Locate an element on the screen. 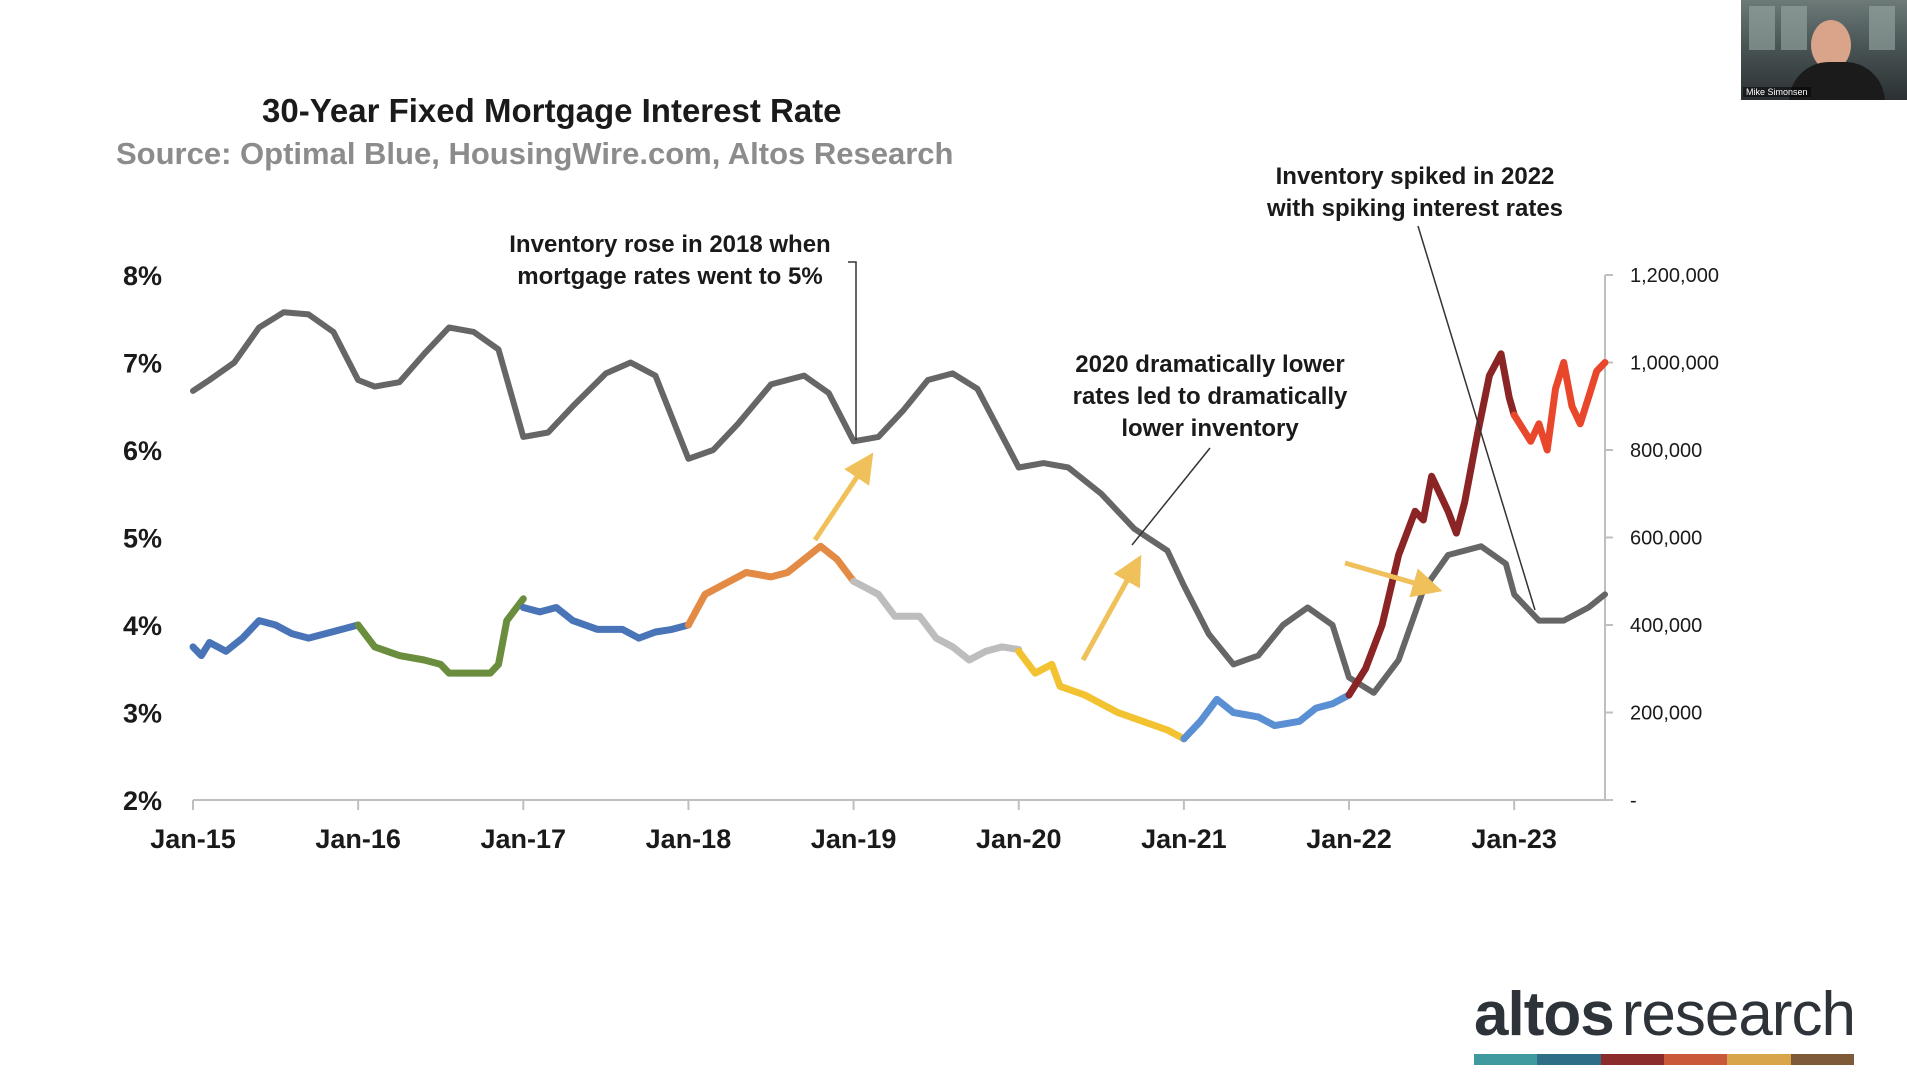 The image size is (1907, 1080). arrow-2022 is located at coordinates (1393, 579).